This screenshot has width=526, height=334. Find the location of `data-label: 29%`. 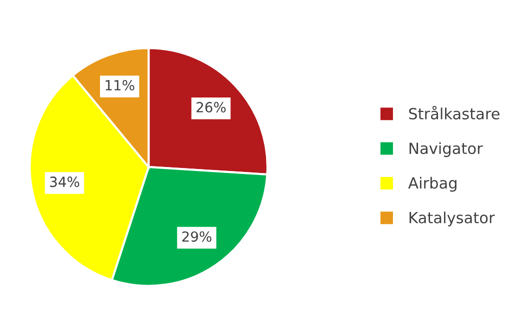

data-label: 29% is located at coordinates (197, 236).